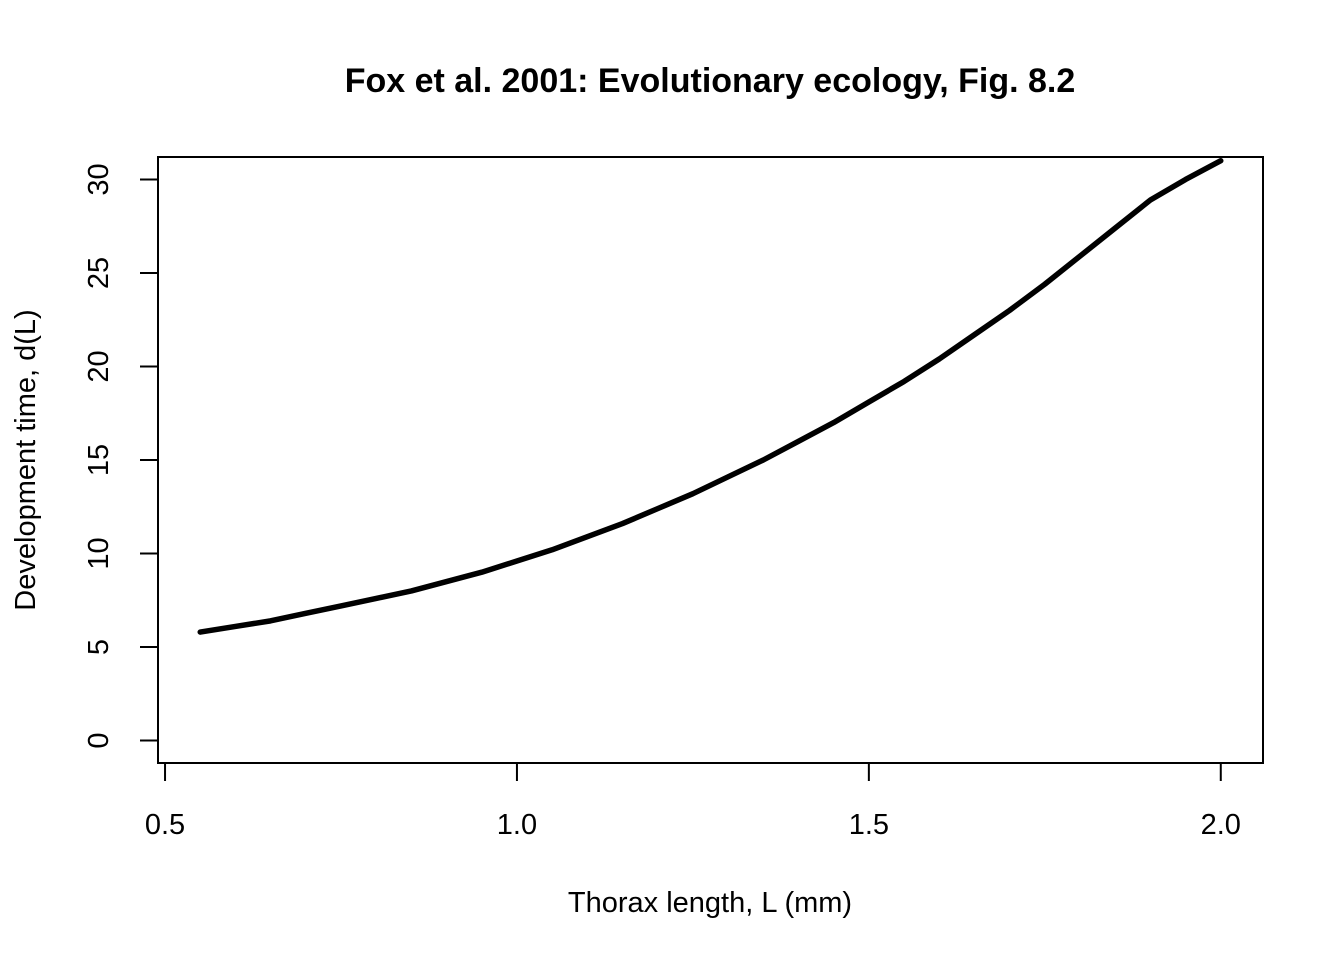 The height and width of the screenshot is (960, 1344). What do you see at coordinates (26, 459) in the screenshot?
I see `y-axis-label: Development time, d(L)` at bounding box center [26, 459].